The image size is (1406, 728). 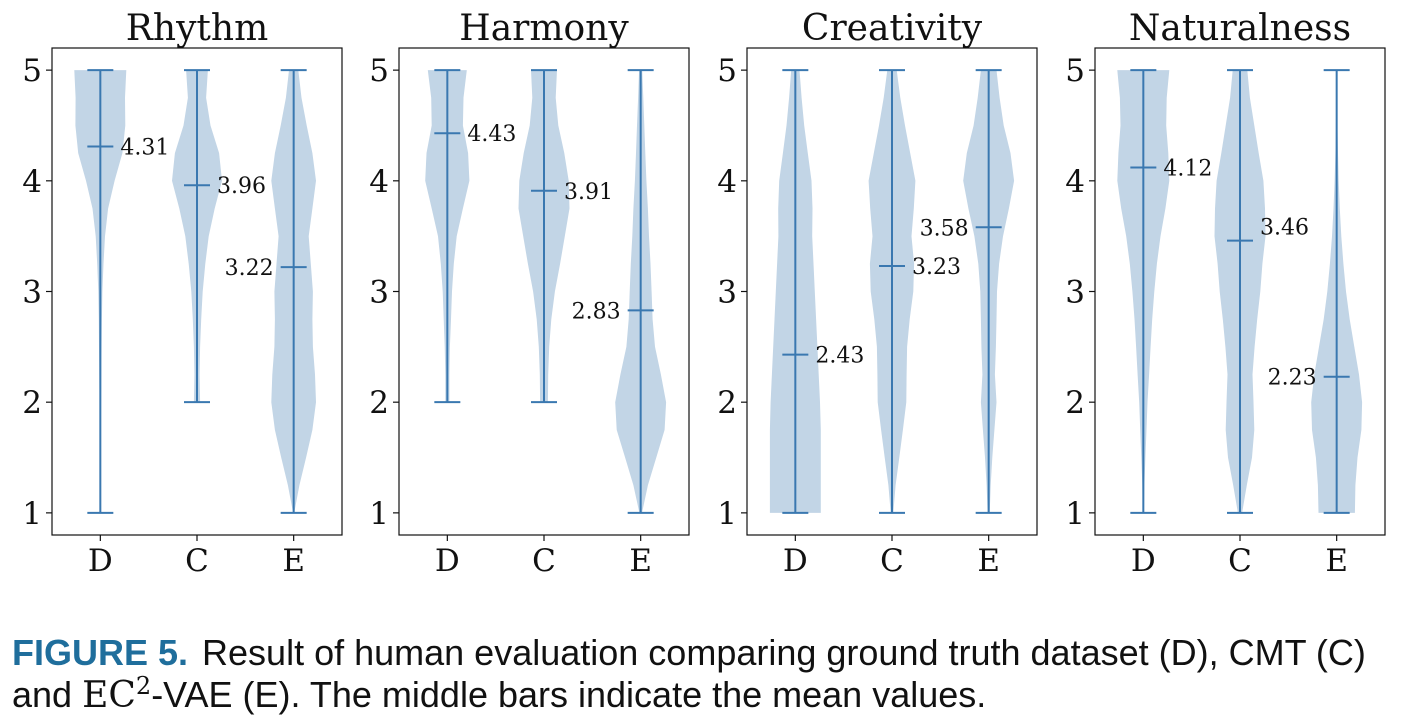 What do you see at coordinates (1292, 378) in the screenshot?
I see `mean-label-E: 2.23` at bounding box center [1292, 378].